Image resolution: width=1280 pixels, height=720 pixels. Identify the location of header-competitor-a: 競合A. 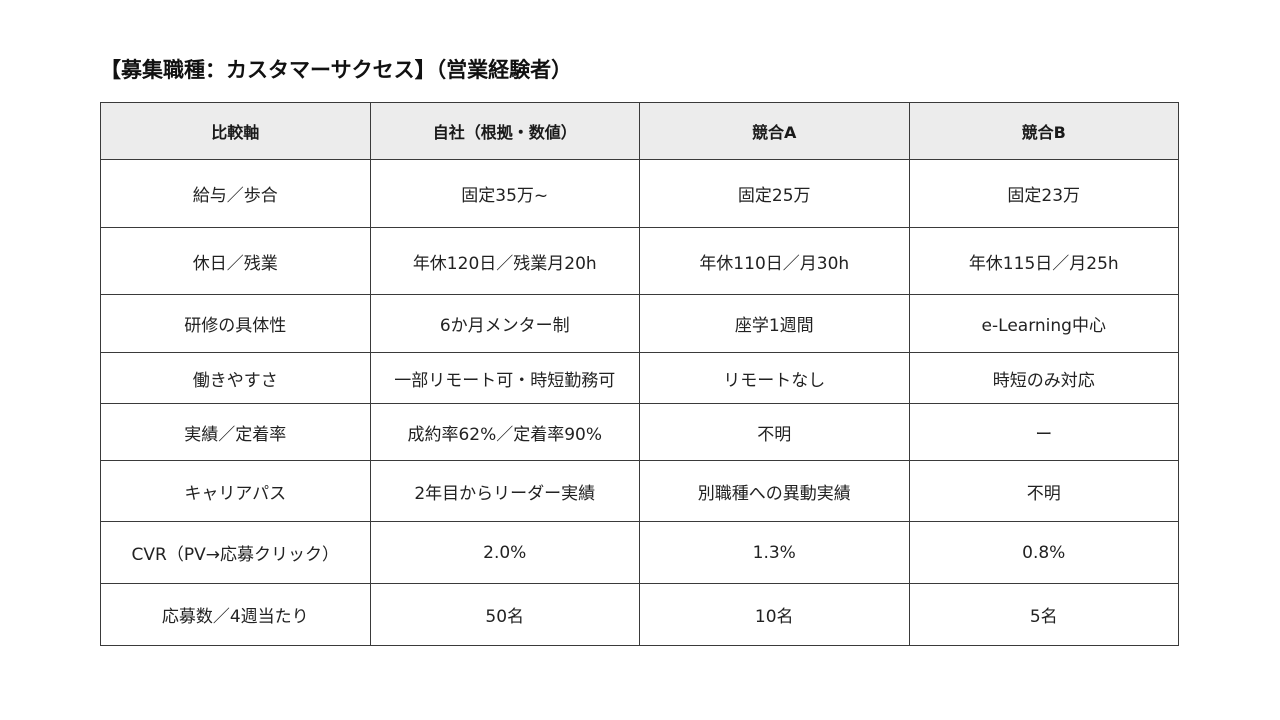
(774, 131).